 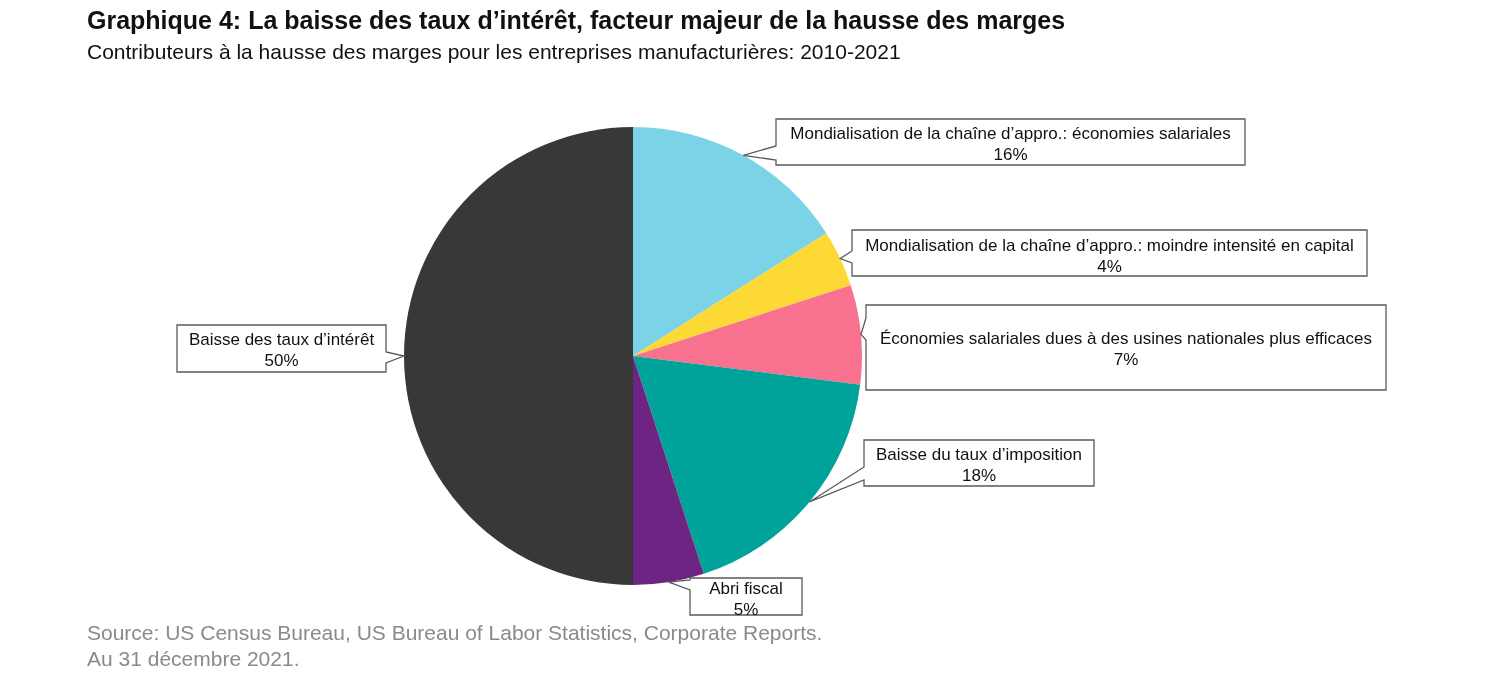 What do you see at coordinates (576, 20) in the screenshot?
I see `chart-title: Graphique 4: La baisse des taux d’intérêt, facteur majeur de la hausse des marges` at bounding box center [576, 20].